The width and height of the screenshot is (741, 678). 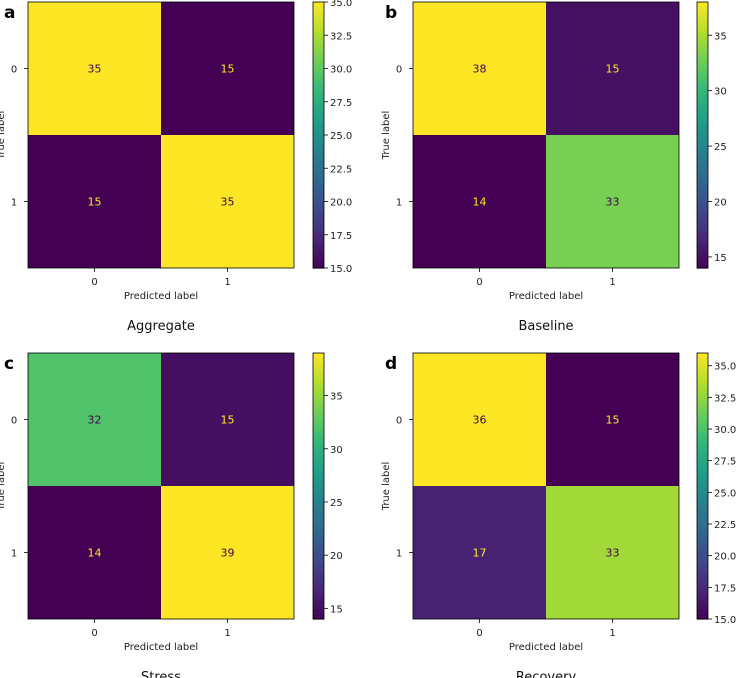 What do you see at coordinates (228, 202) in the screenshot?
I see `cell-value-label: 35` at bounding box center [228, 202].